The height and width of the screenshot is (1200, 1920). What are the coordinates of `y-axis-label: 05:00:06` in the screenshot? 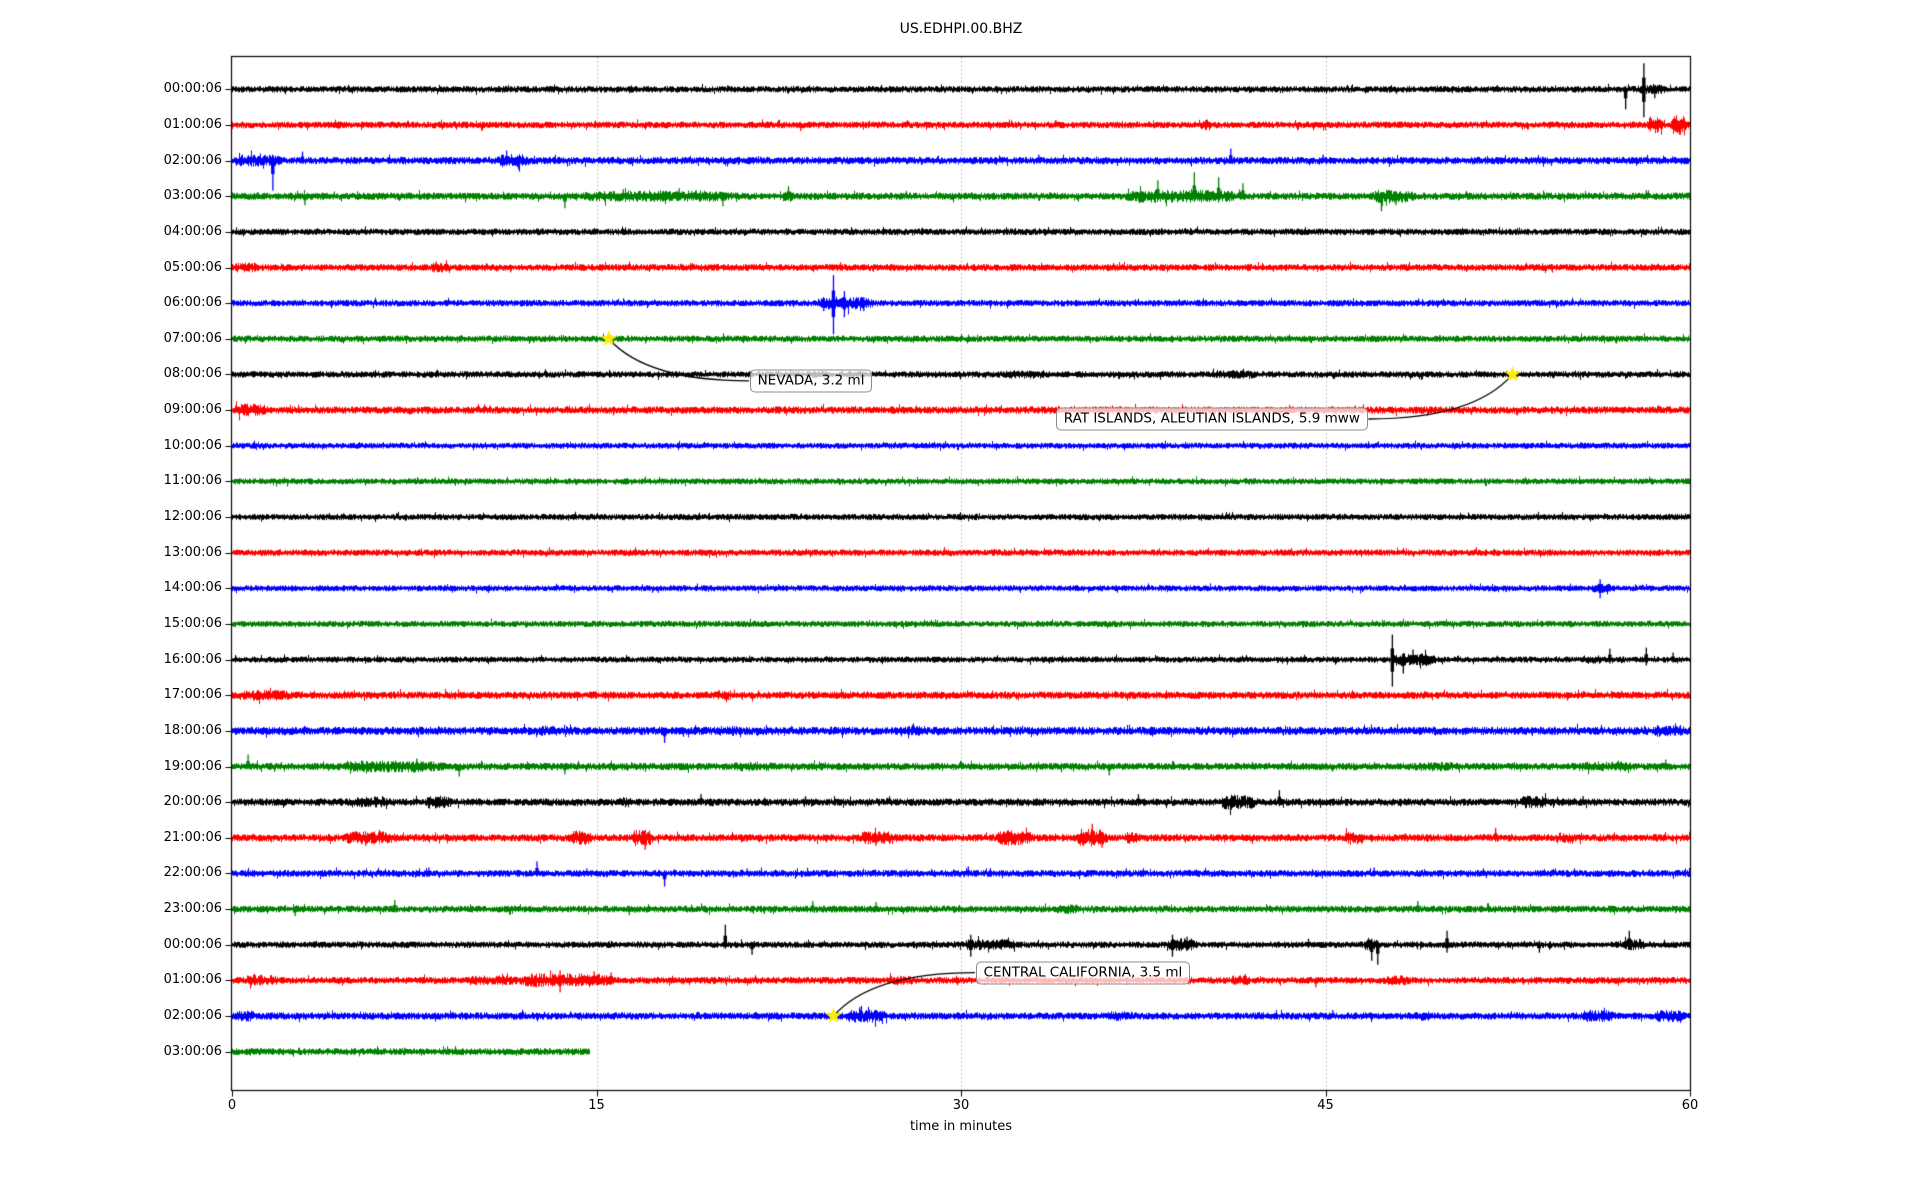 It's located at (192, 267).